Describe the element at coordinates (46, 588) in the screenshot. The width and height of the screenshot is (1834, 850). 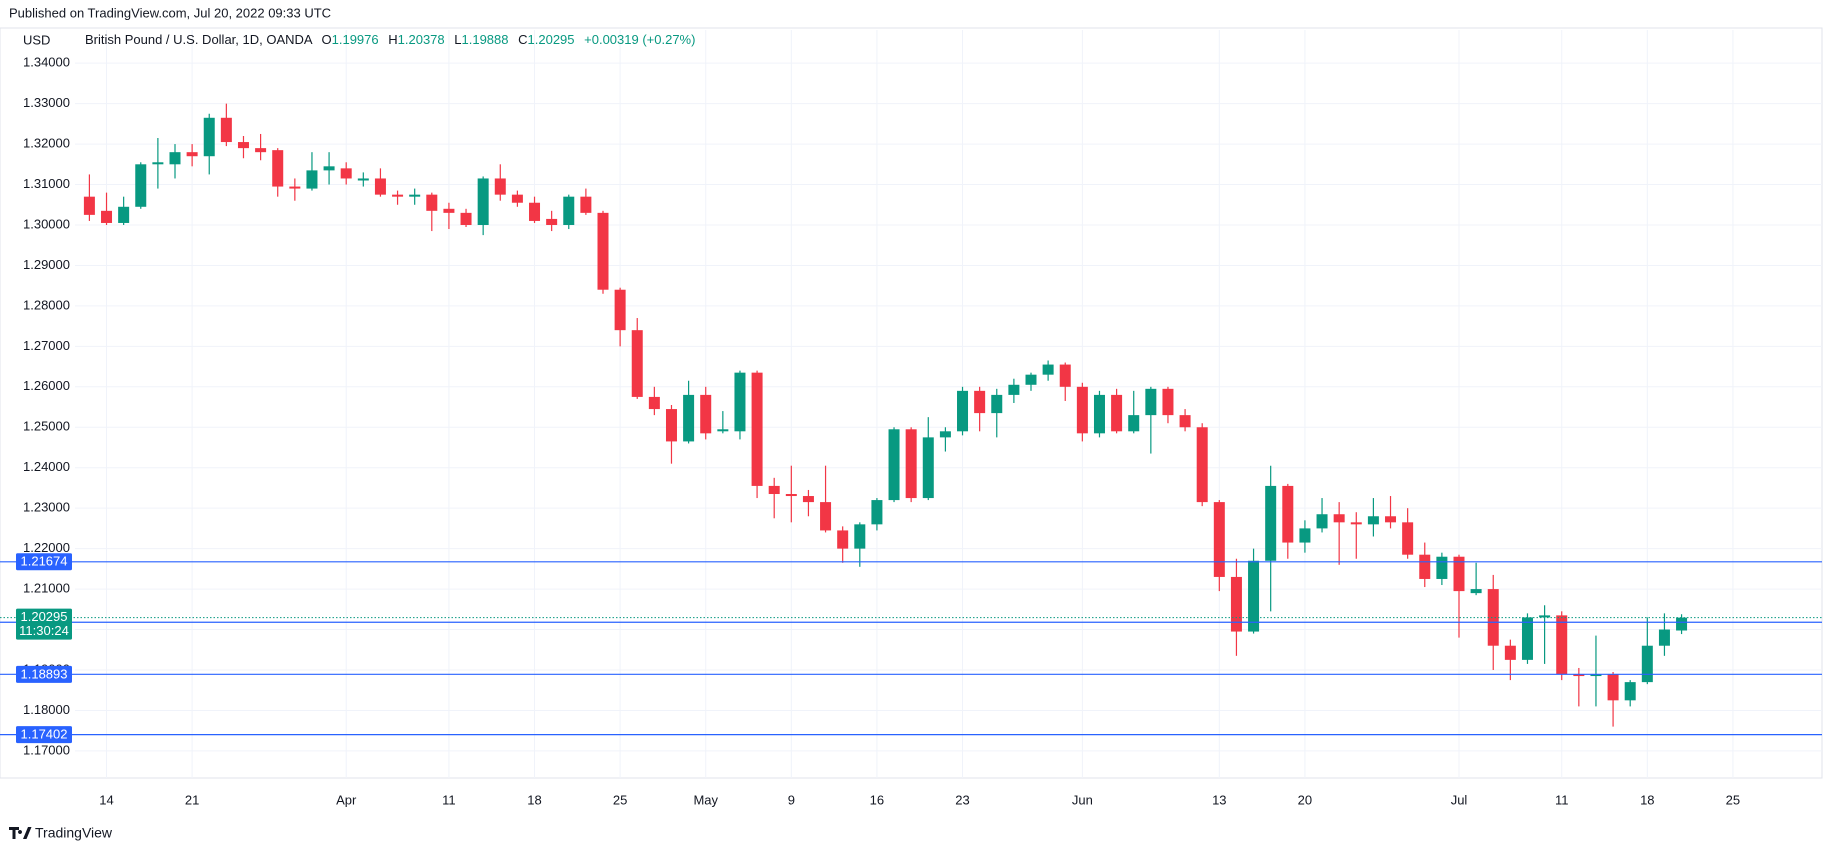
I see `y-tick-label: 1.21000` at that location.